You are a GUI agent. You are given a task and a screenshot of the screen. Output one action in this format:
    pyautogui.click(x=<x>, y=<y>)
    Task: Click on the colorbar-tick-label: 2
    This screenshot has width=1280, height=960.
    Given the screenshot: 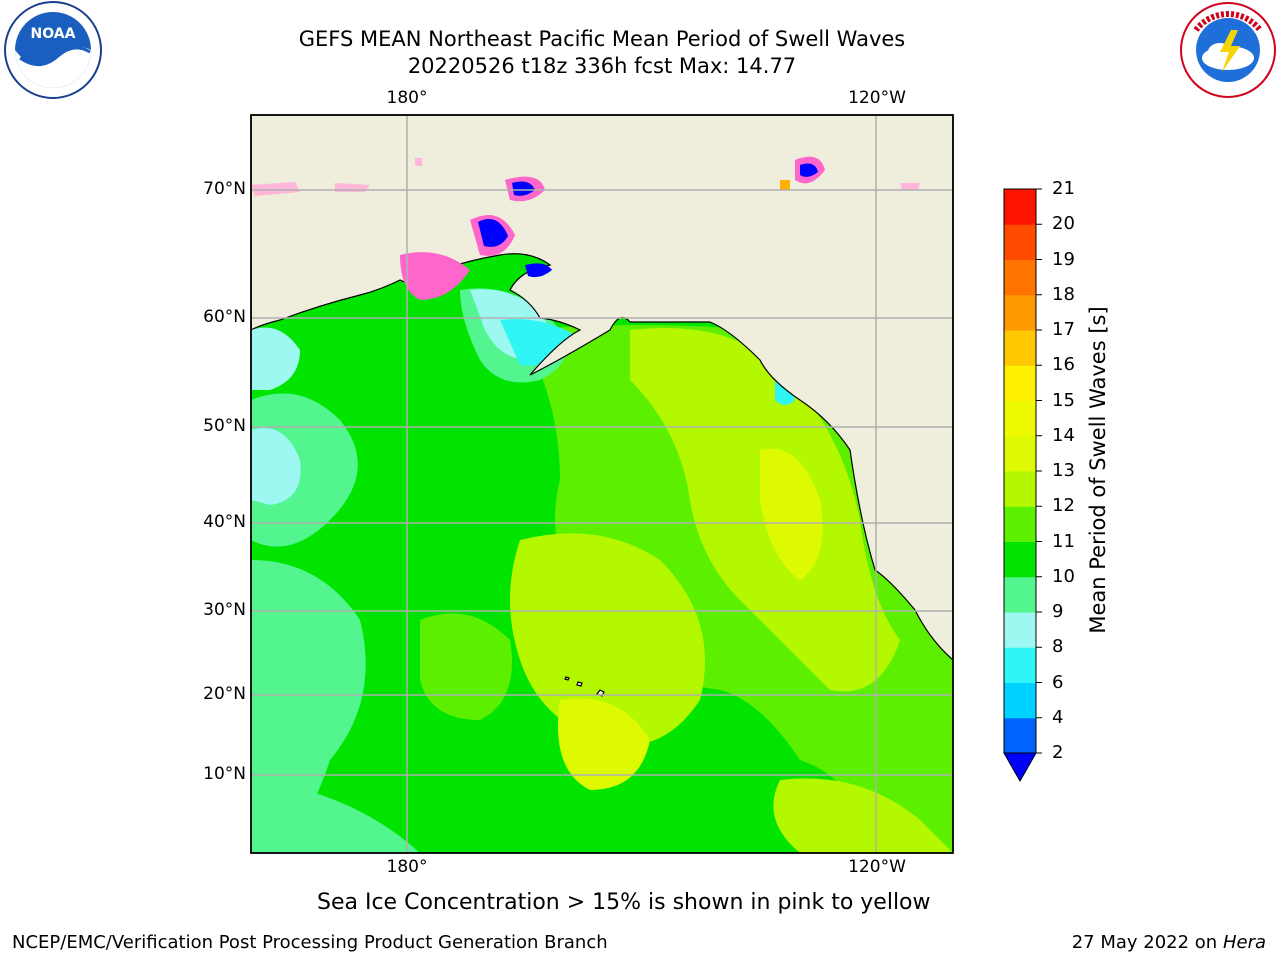 What is the action you would take?
    pyautogui.click(x=1058, y=752)
    